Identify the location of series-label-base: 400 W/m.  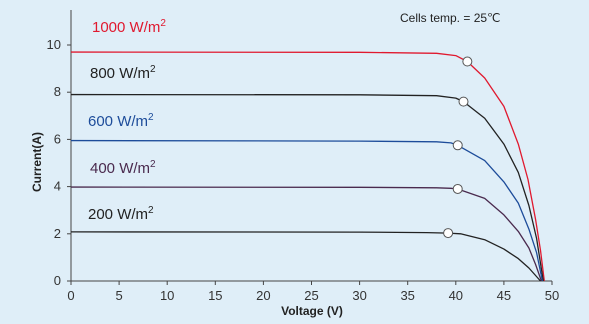
(120, 168).